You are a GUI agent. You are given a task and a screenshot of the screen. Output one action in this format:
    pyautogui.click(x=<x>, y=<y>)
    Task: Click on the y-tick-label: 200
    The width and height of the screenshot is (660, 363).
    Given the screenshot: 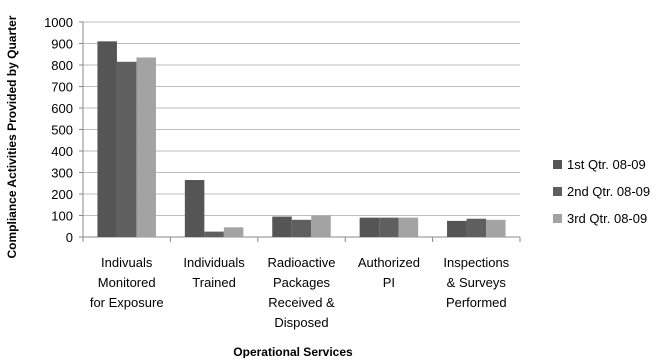 What is the action you would take?
    pyautogui.click(x=62, y=194)
    